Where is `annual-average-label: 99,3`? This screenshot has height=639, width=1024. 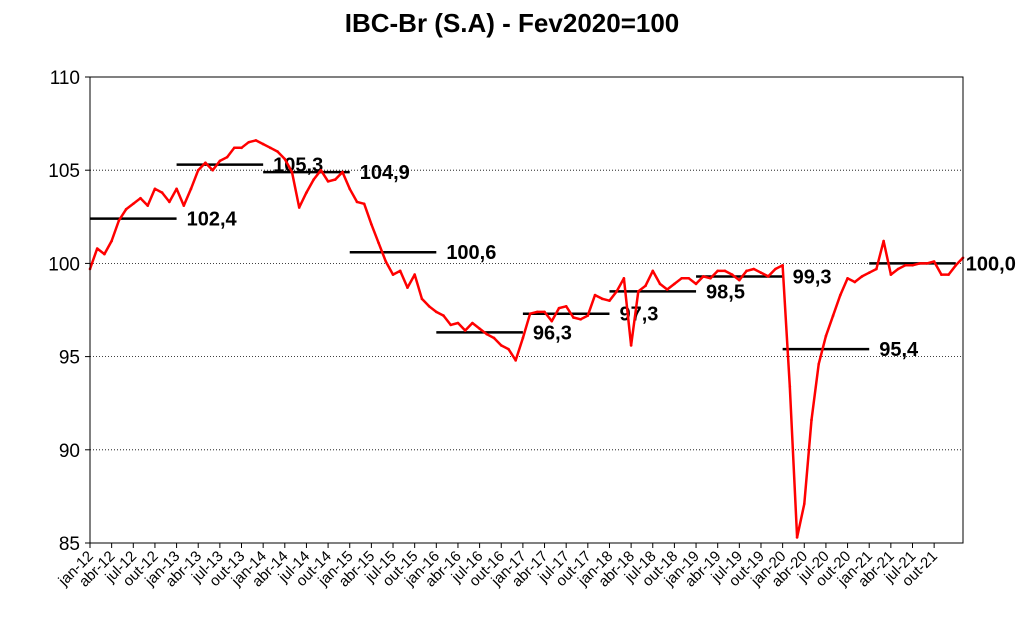
annual-average-label: 99,3 is located at coordinates (812, 277).